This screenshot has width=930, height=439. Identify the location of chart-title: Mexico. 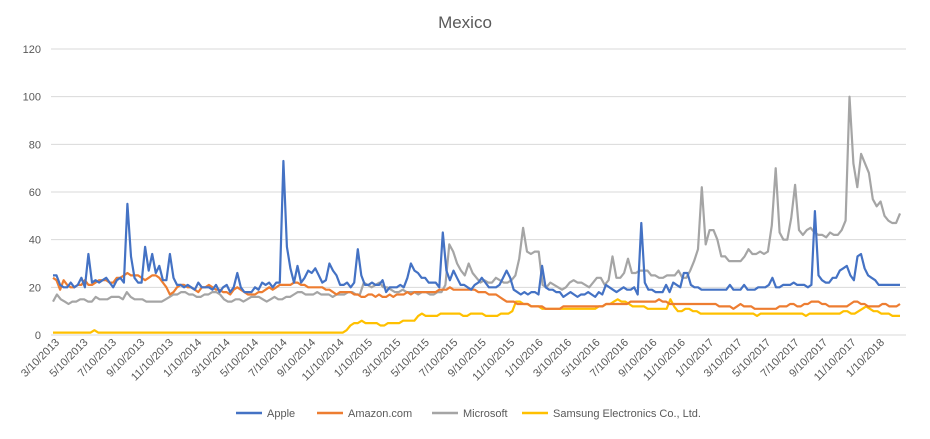
(465, 22).